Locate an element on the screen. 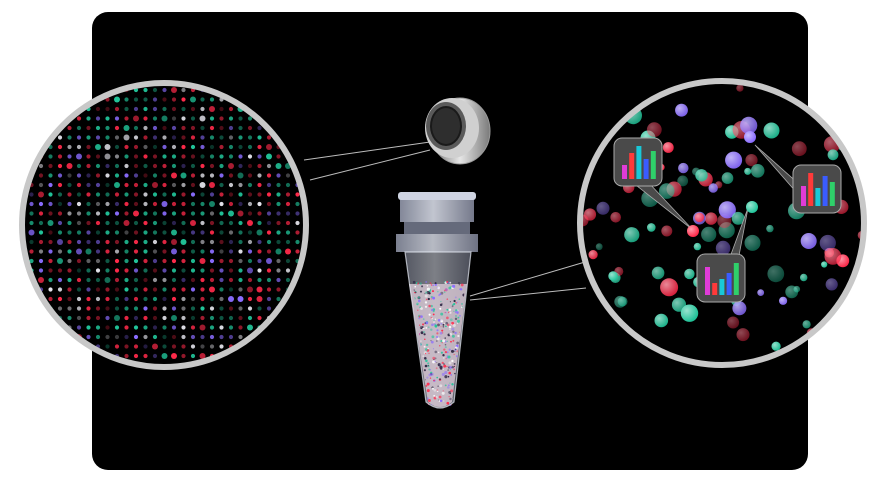 The height and width of the screenshot is (481, 888). connector-lines is located at coordinates (445, 221).